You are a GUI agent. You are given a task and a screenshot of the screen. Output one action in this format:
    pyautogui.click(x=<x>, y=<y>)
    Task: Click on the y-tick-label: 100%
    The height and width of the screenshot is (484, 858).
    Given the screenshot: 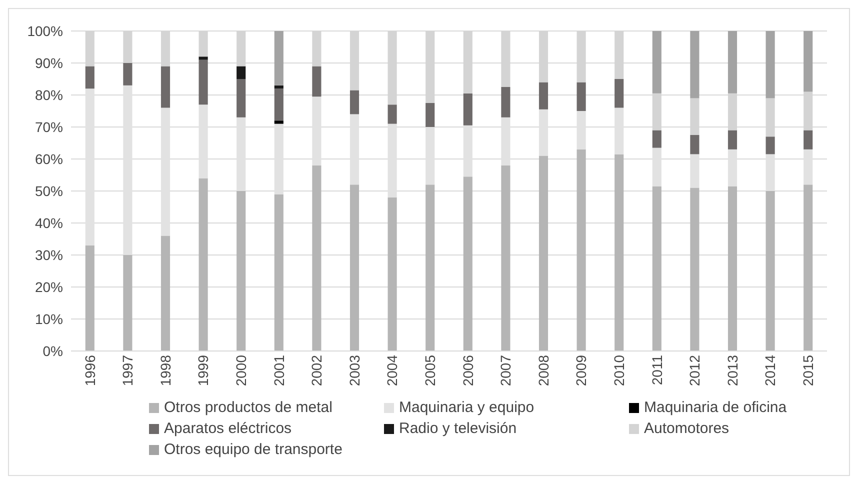 What is the action you would take?
    pyautogui.click(x=45, y=30)
    